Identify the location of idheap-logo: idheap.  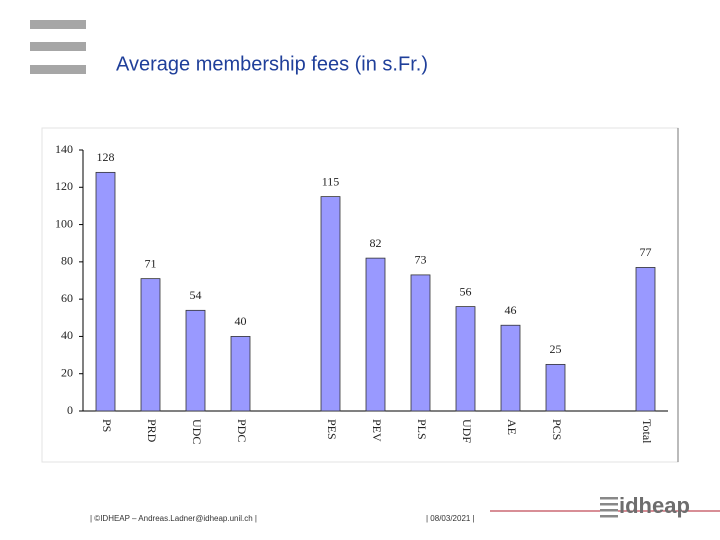
(645, 505).